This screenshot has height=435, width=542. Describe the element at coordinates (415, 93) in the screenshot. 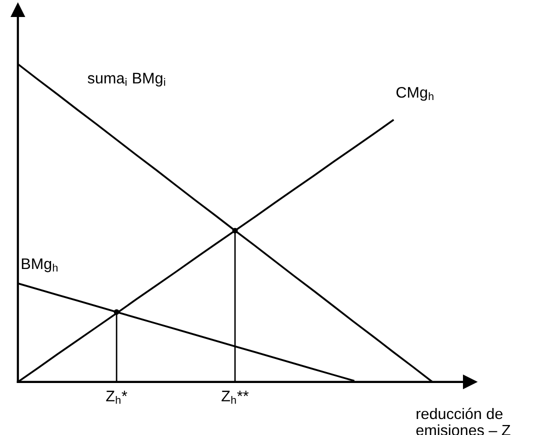

I see `series-label: CMg$_{h}$` at that location.